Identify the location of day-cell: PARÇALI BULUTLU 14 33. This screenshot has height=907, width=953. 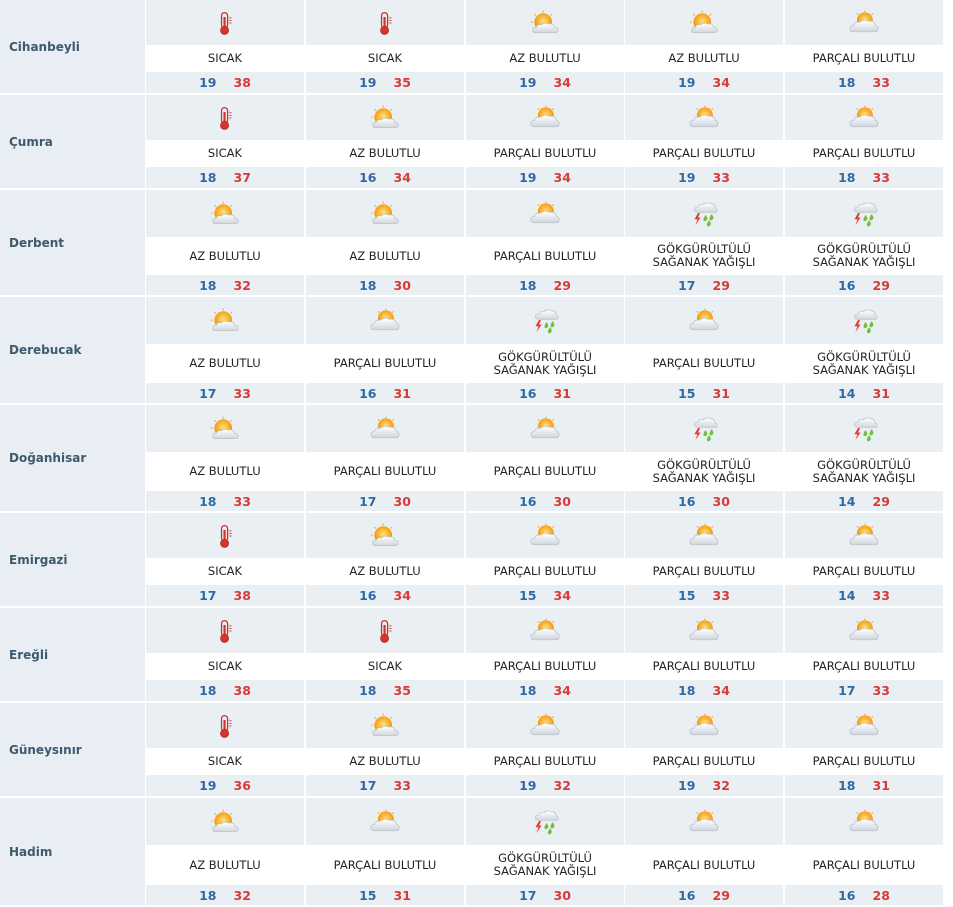
(864, 559).